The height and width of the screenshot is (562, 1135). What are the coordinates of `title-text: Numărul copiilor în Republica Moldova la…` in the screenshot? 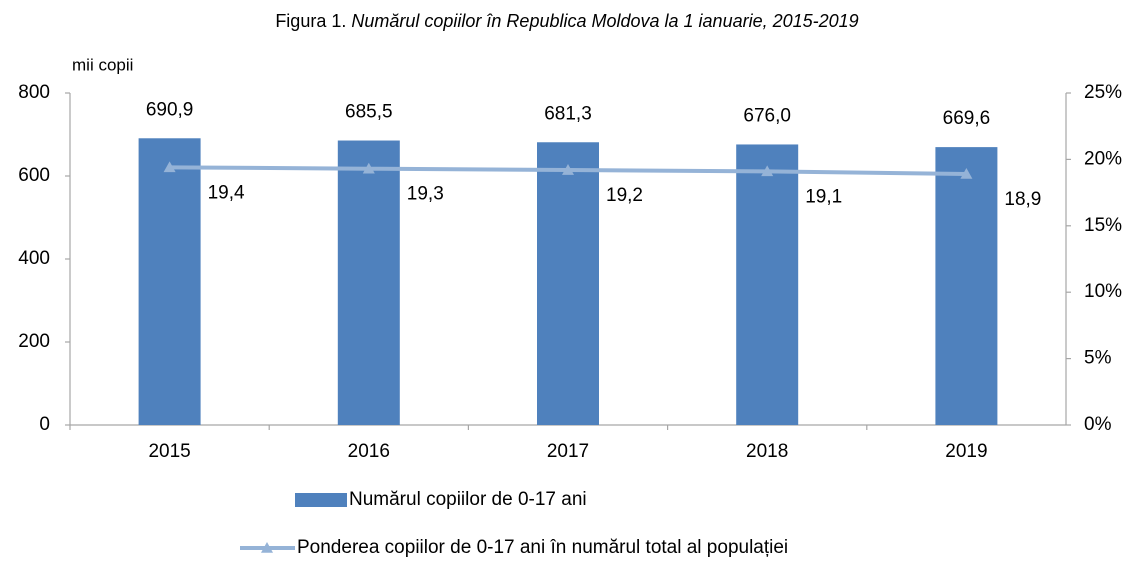 It's located at (604, 21).